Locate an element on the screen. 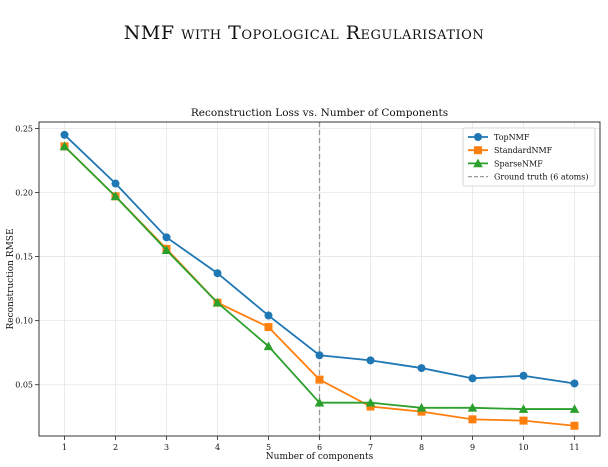  legend-box is located at coordinates (529, 157).